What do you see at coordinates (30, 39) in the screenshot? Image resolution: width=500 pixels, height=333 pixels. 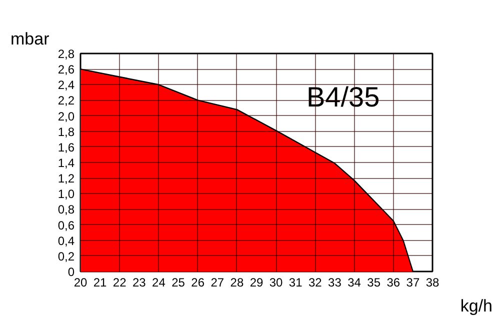 I see `y-axis-title: mbar` at bounding box center [30, 39].